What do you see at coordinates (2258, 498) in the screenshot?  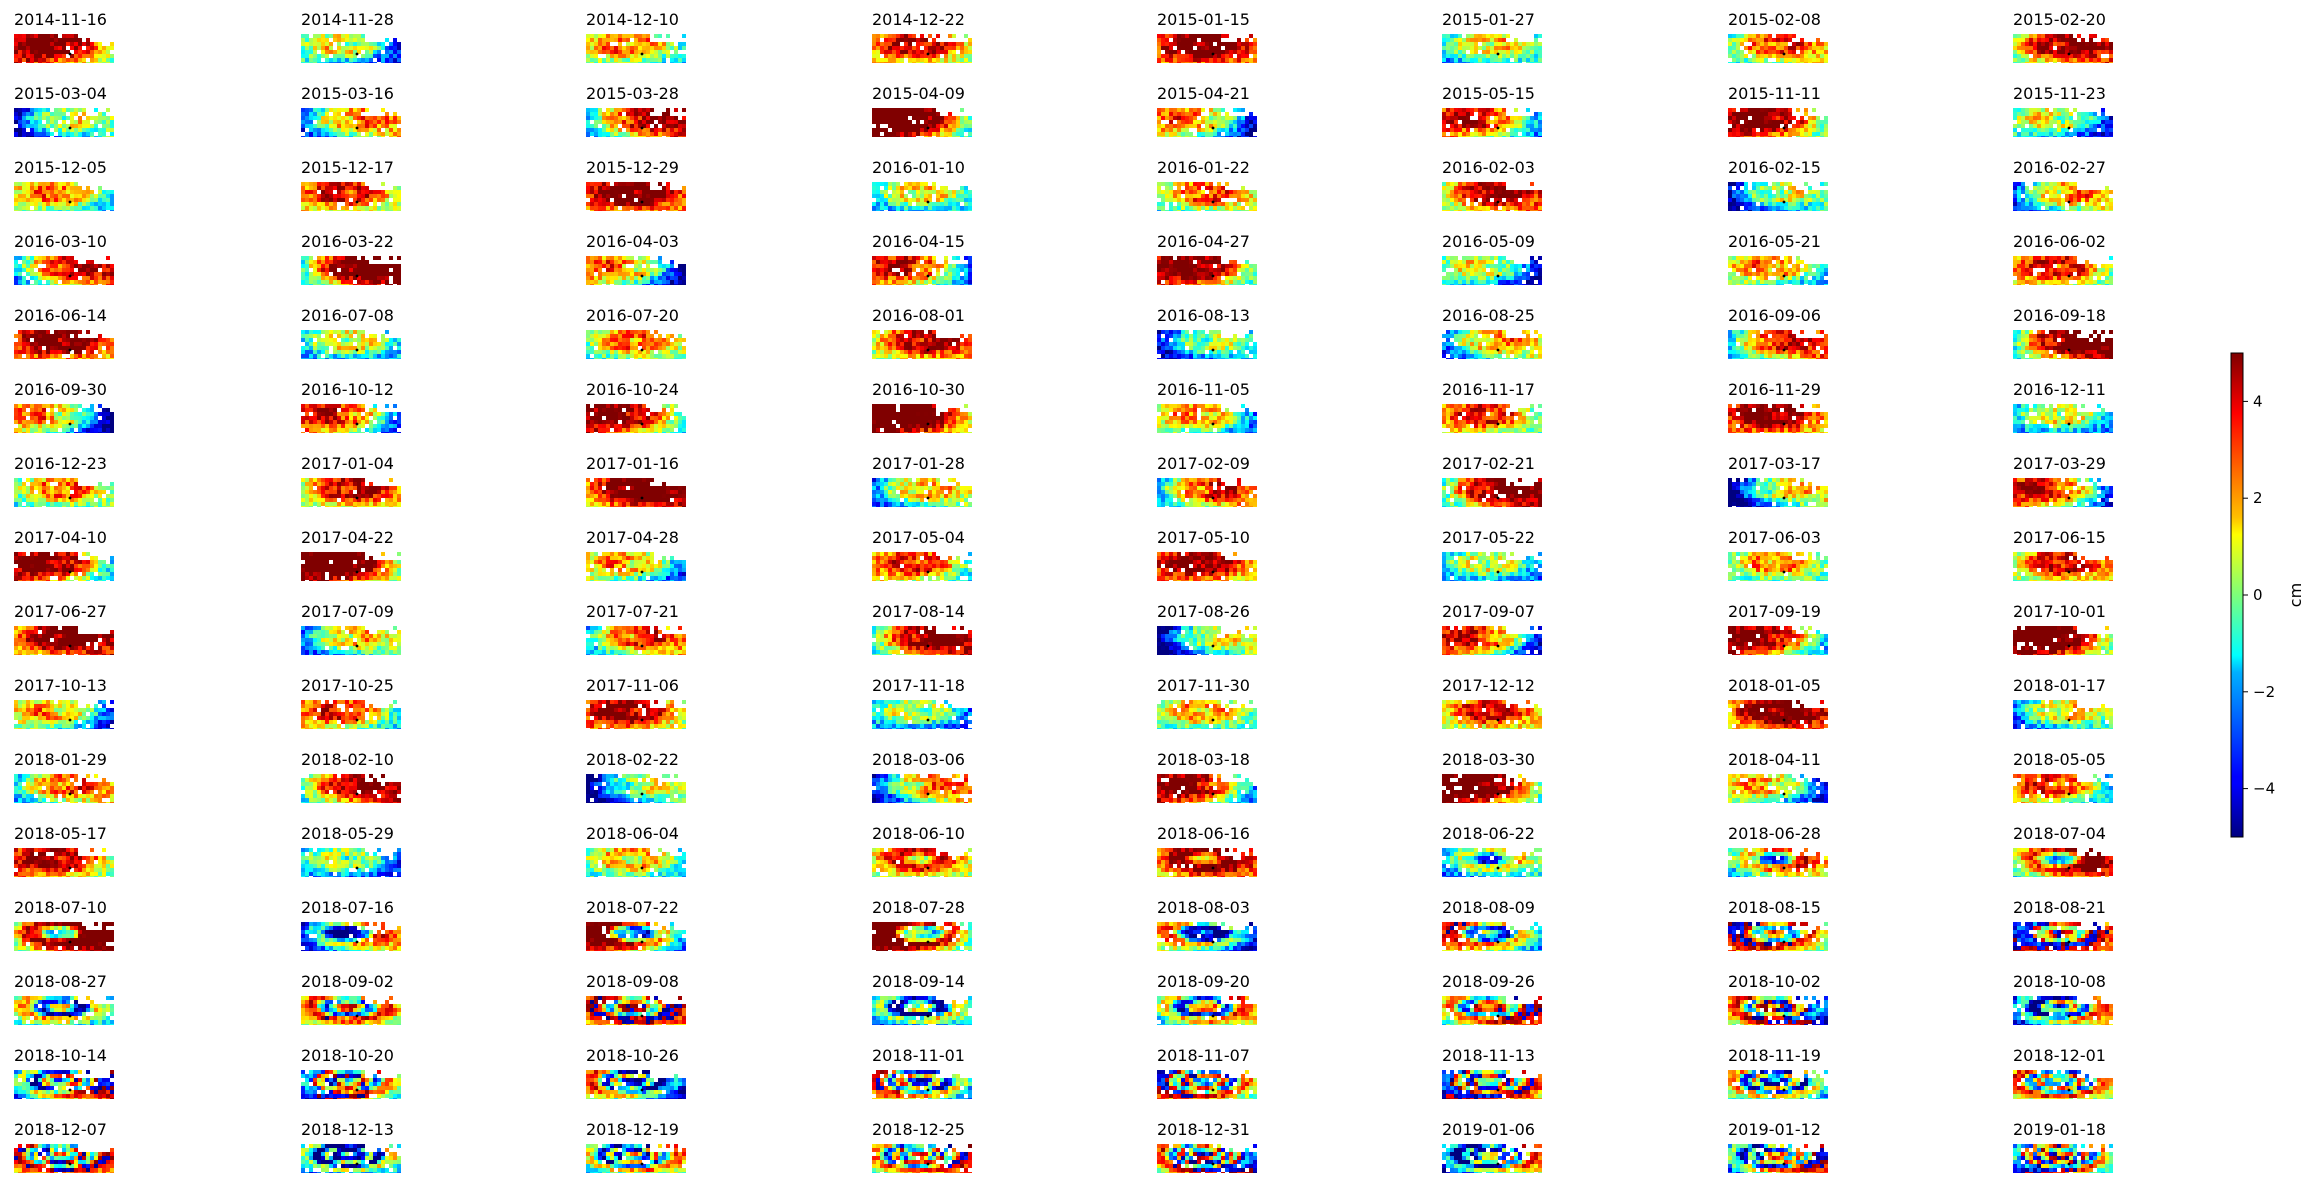 I see `colorbar-tick-label: 2` at bounding box center [2258, 498].